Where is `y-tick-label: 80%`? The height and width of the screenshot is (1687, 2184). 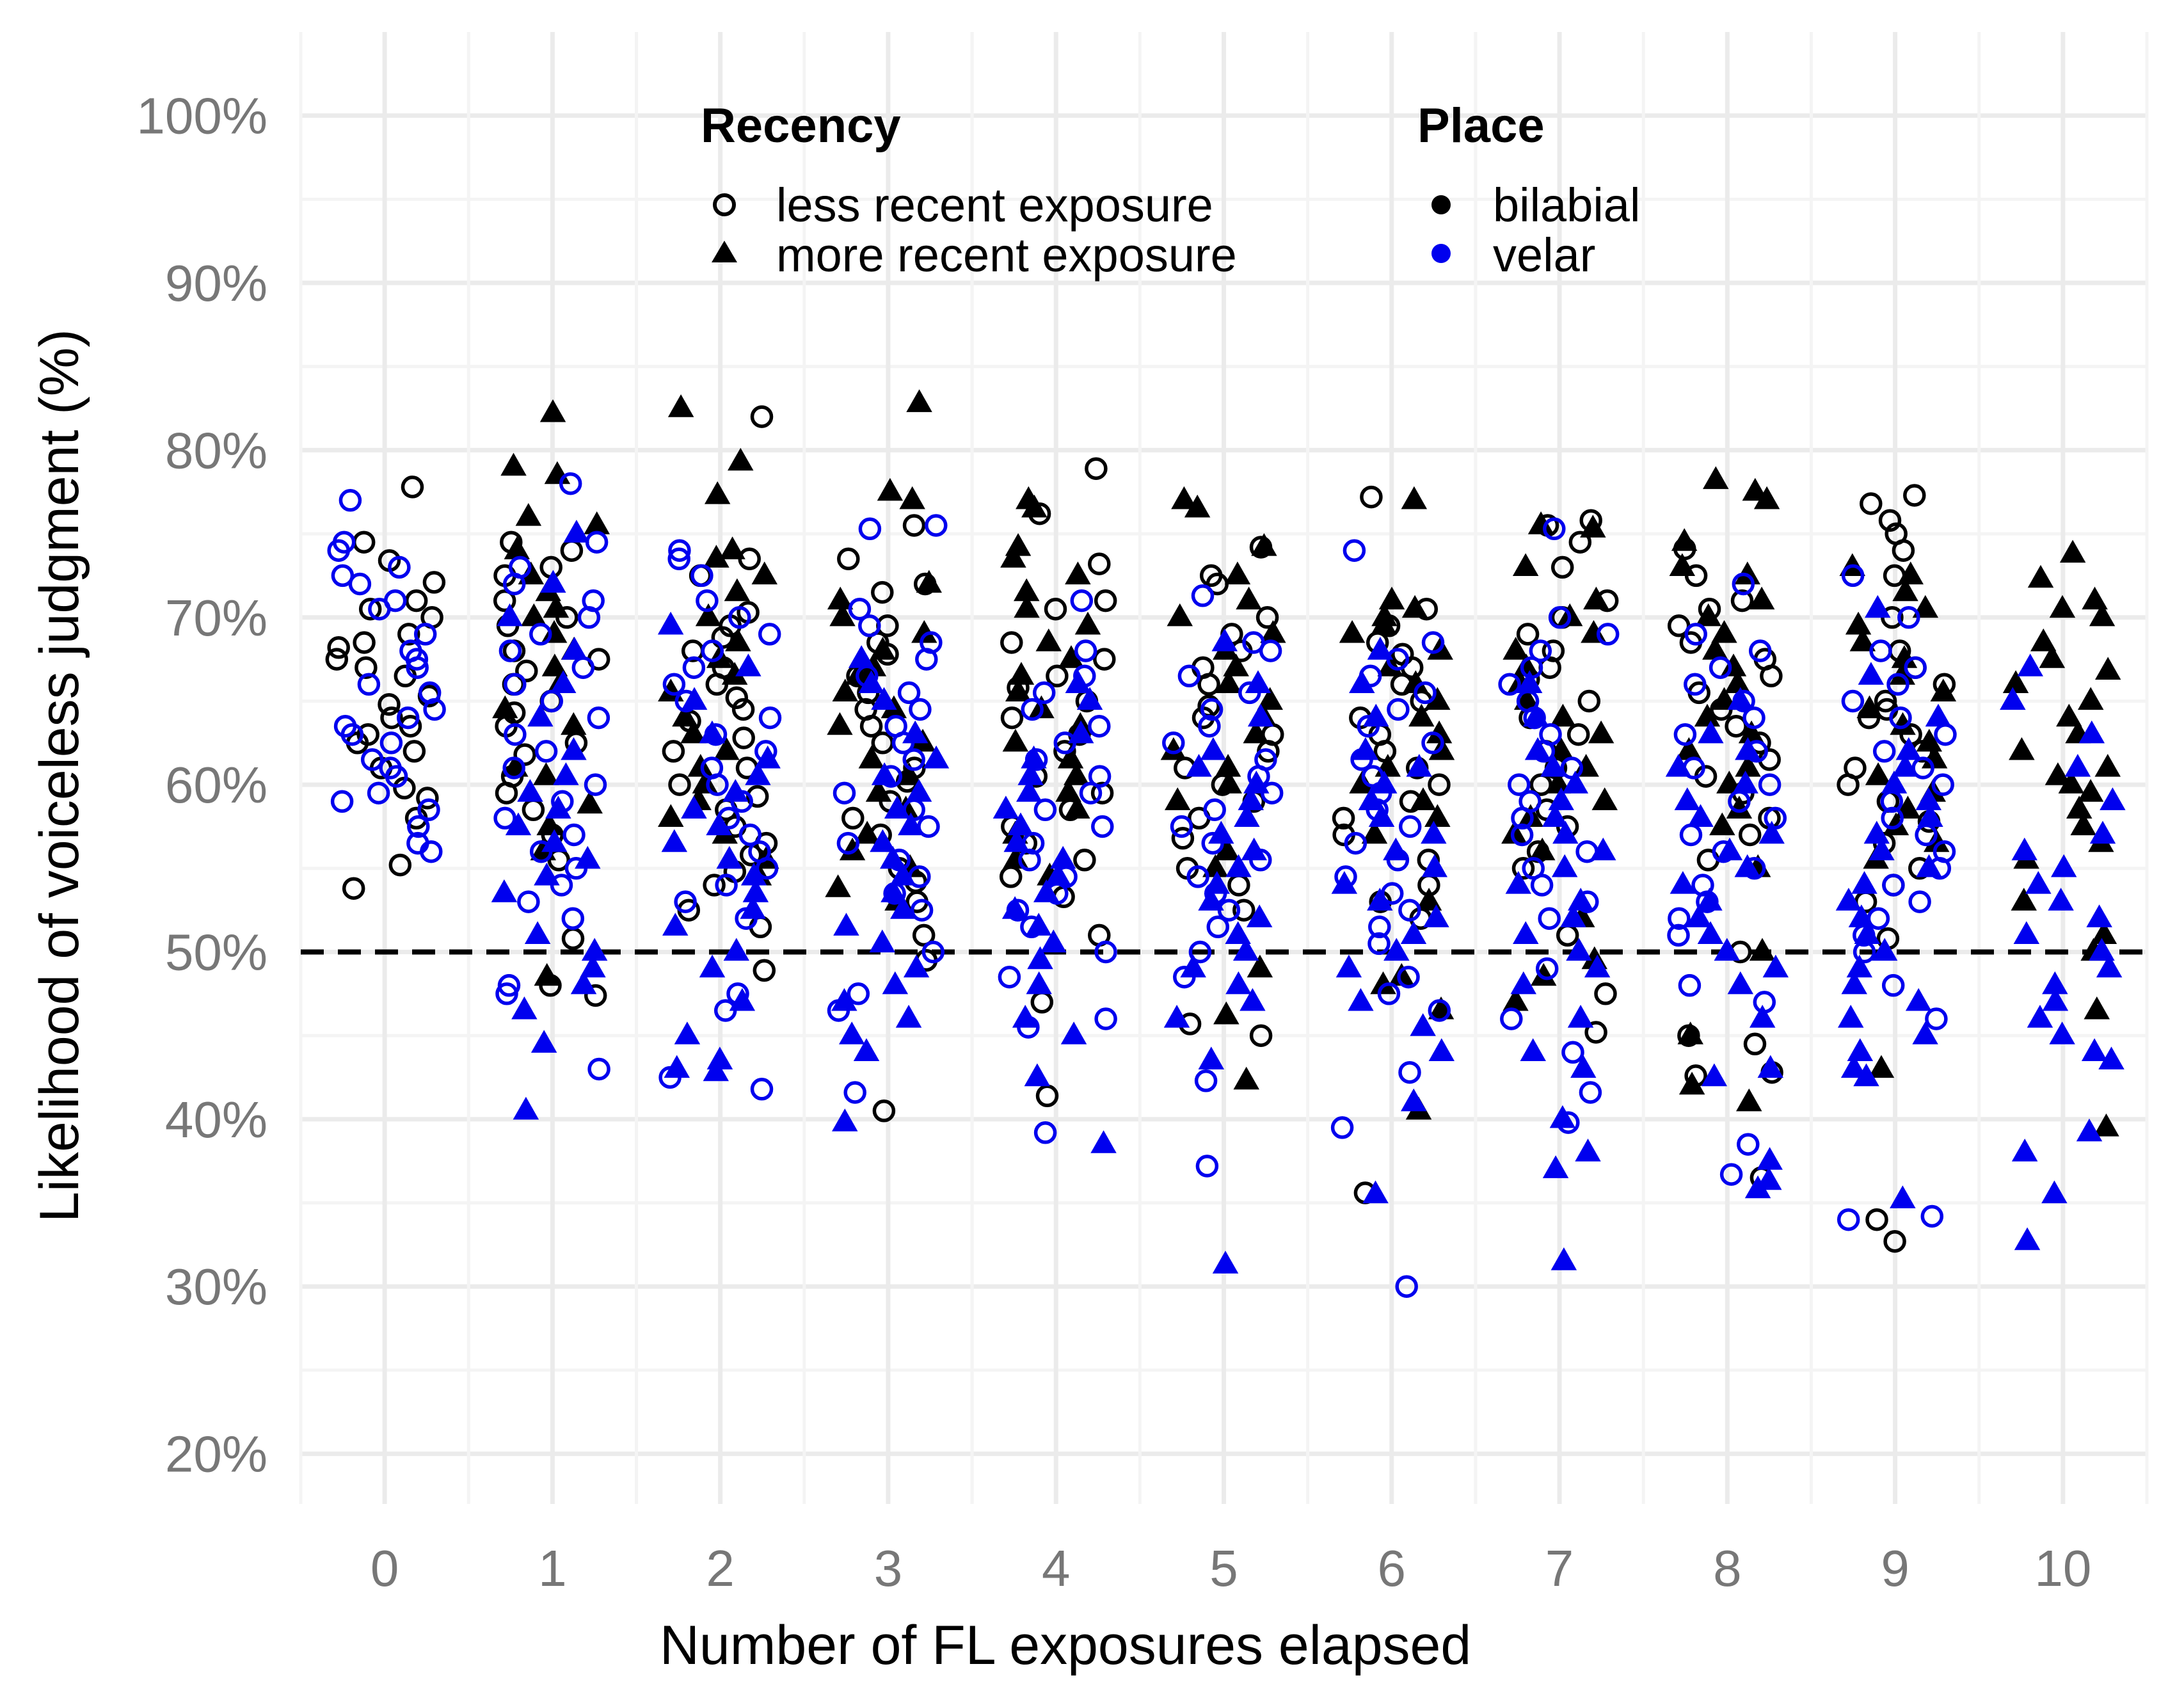 y-tick-label: 80% is located at coordinates (216, 450).